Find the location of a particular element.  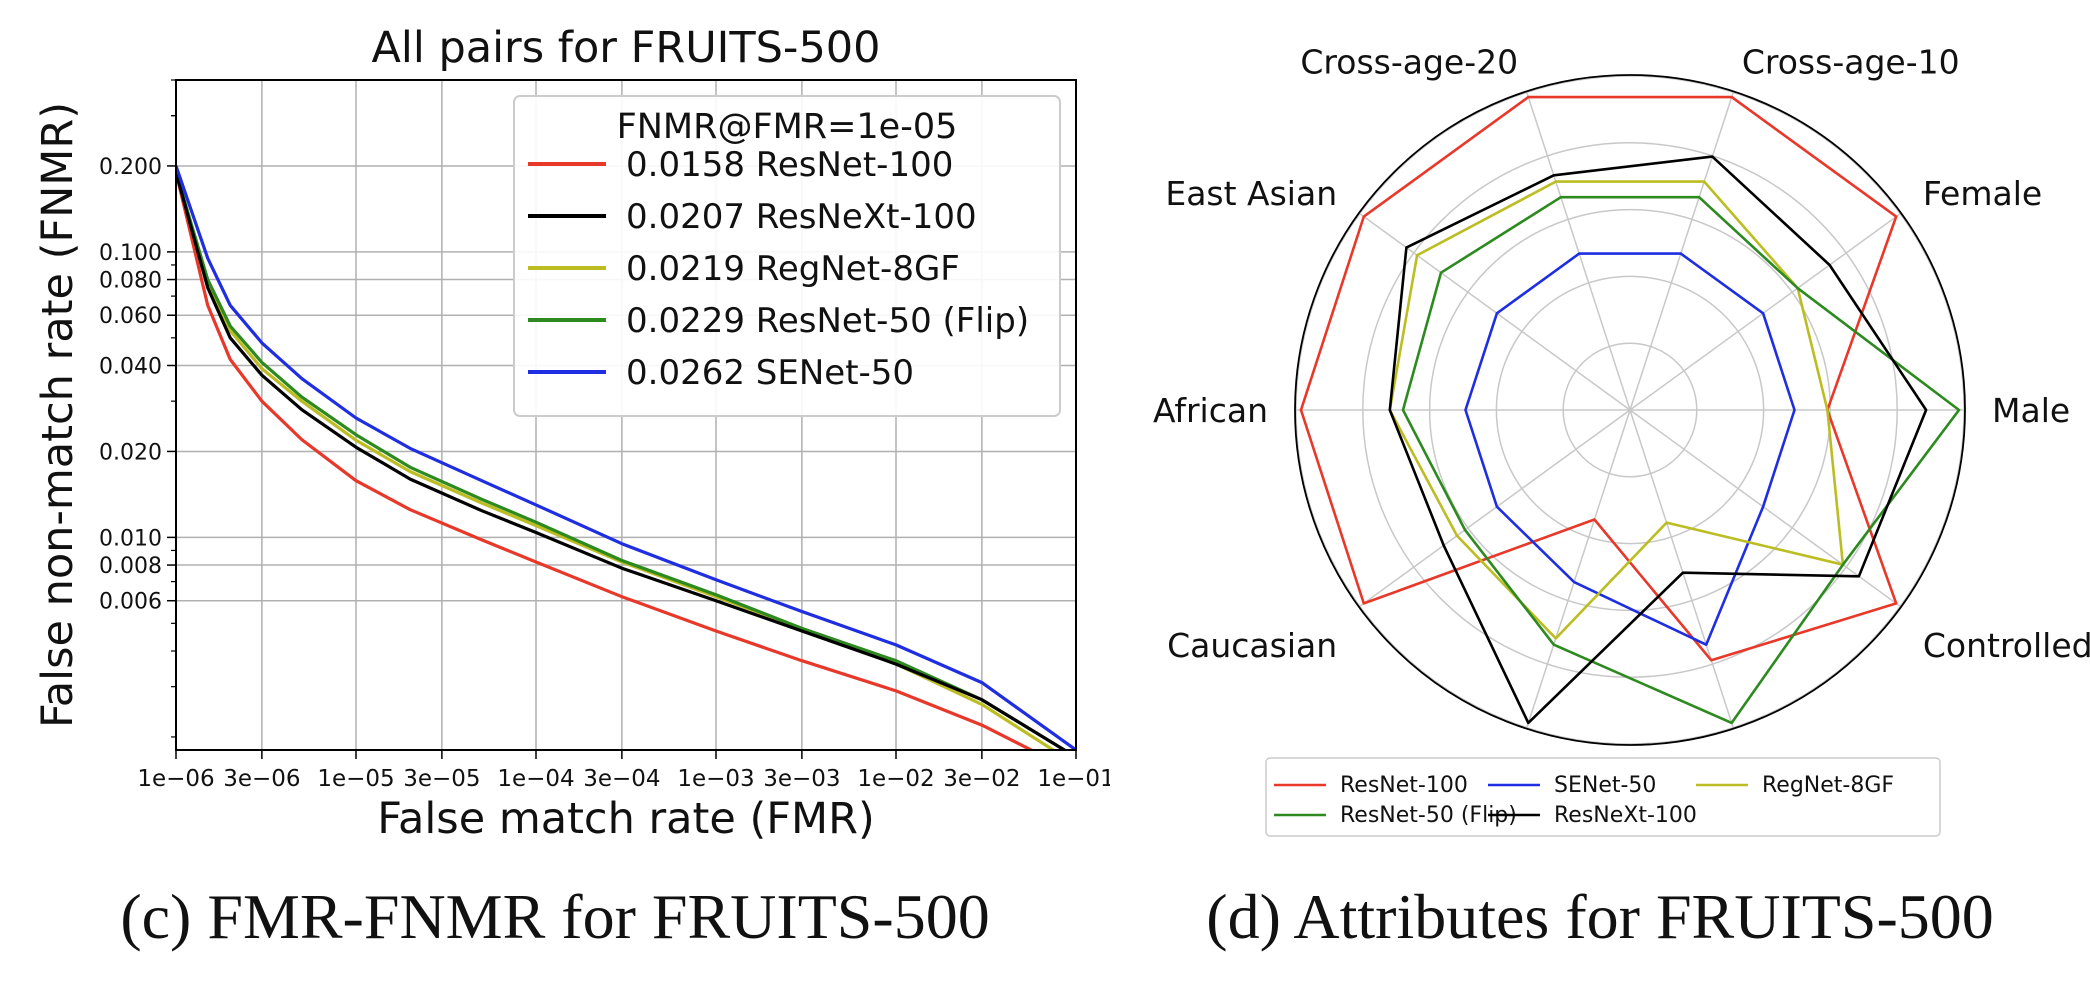

radar-legend-label: ResNet-100 is located at coordinates (1404, 785).